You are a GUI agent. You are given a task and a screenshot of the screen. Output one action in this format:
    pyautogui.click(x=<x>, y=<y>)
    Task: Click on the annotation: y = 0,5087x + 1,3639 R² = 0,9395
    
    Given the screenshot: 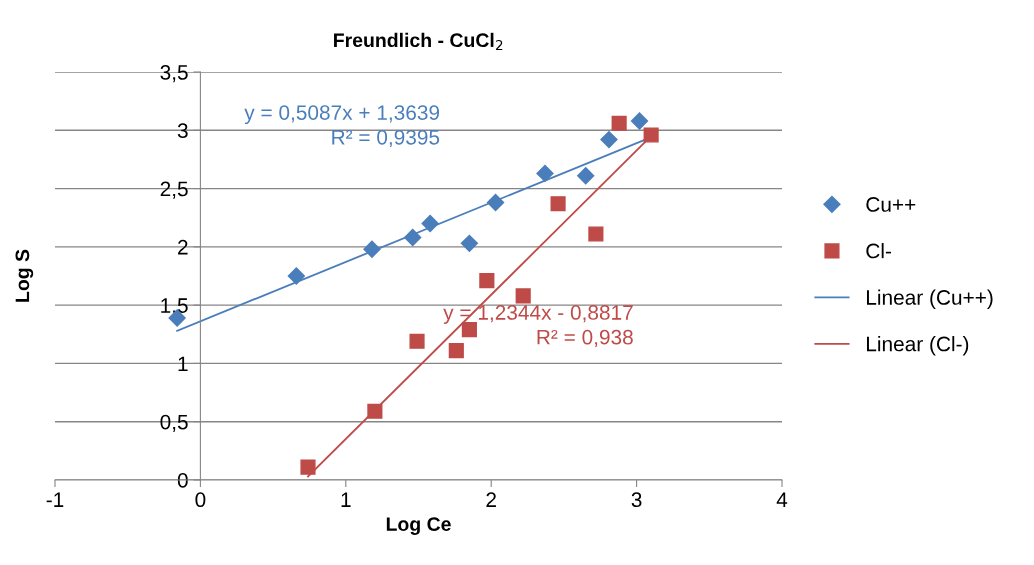 What is the action you would take?
    pyautogui.click(x=342, y=126)
    